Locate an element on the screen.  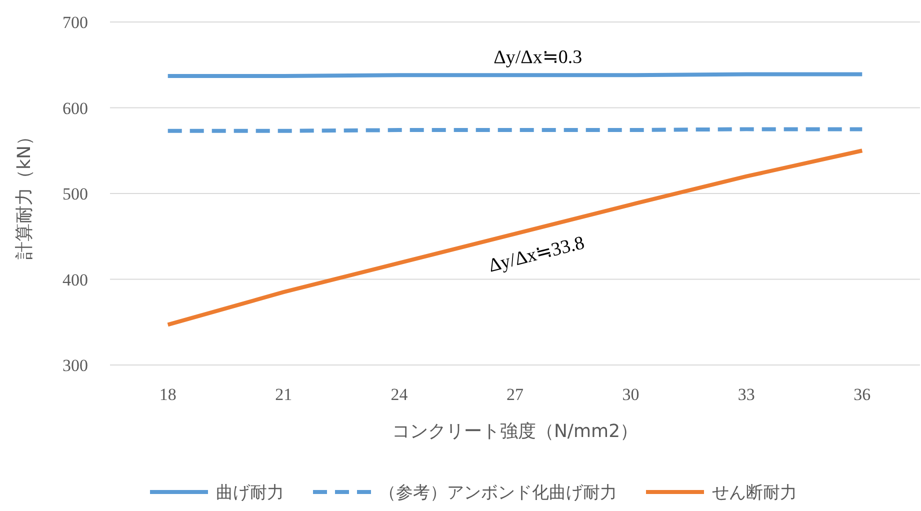
y-tick-label: 600 is located at coordinates (75, 108).